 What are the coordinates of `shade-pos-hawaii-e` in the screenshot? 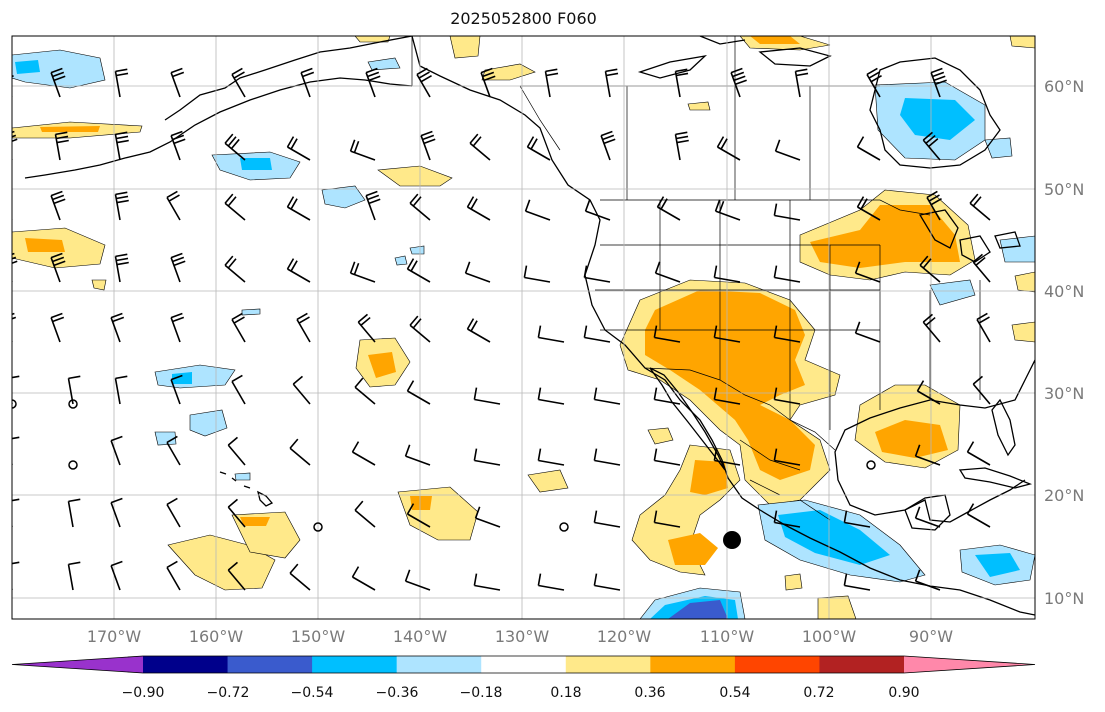 It's located at (548, 481).